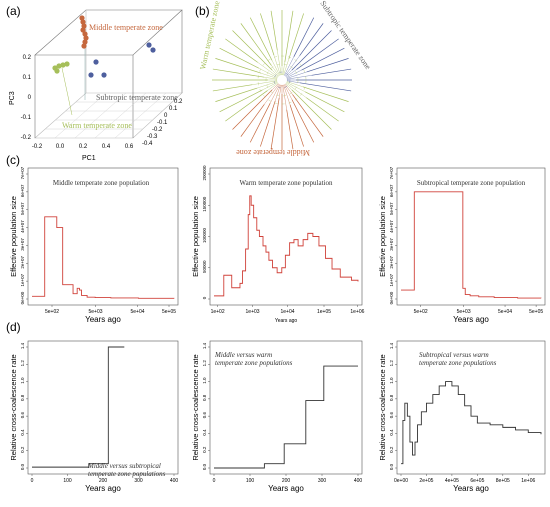  I want to click on pca-box-edges, so click(108, 74).